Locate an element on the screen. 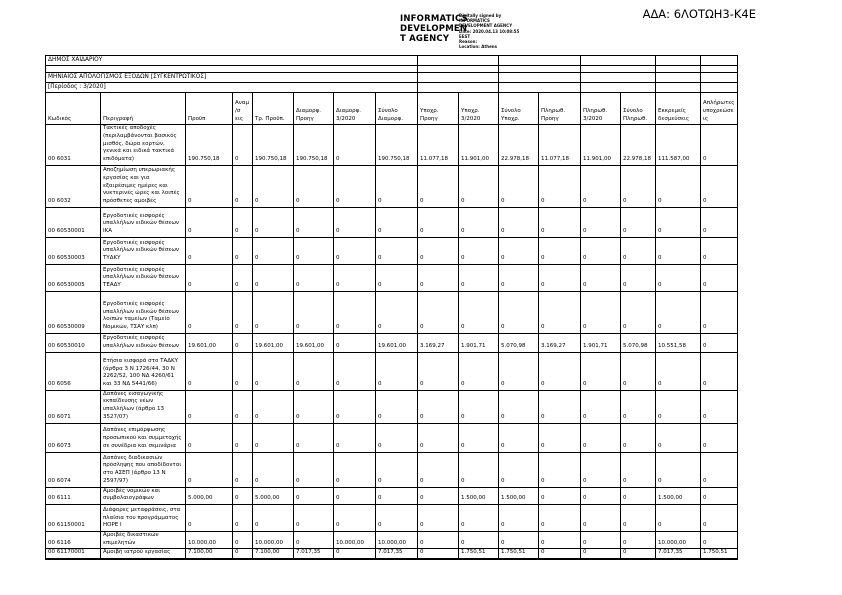 The width and height of the screenshot is (842, 595). value-cell: 22.978,18 is located at coordinates (519, 145).